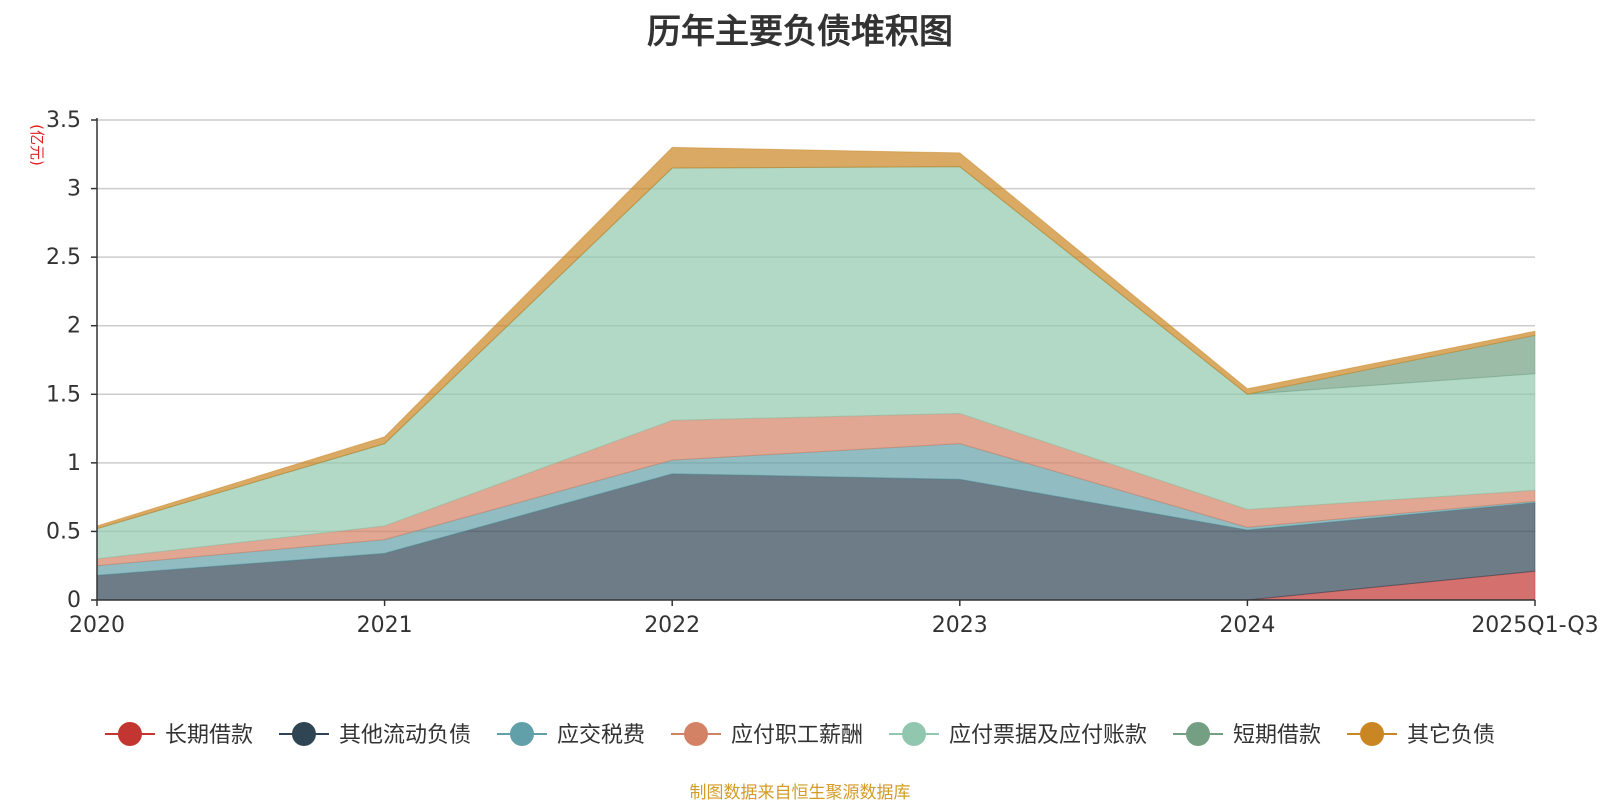 Image resolution: width=1600 pixels, height=803 pixels. Describe the element at coordinates (97, 625) in the screenshot. I see `x-tick-label: 2020` at that location.